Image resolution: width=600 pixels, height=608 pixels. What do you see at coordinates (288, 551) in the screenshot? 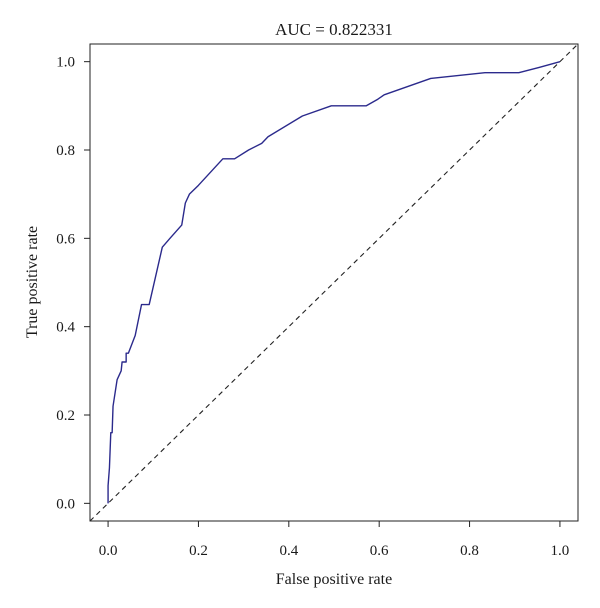
I see `x-tick-label: 0.4` at bounding box center [288, 551].